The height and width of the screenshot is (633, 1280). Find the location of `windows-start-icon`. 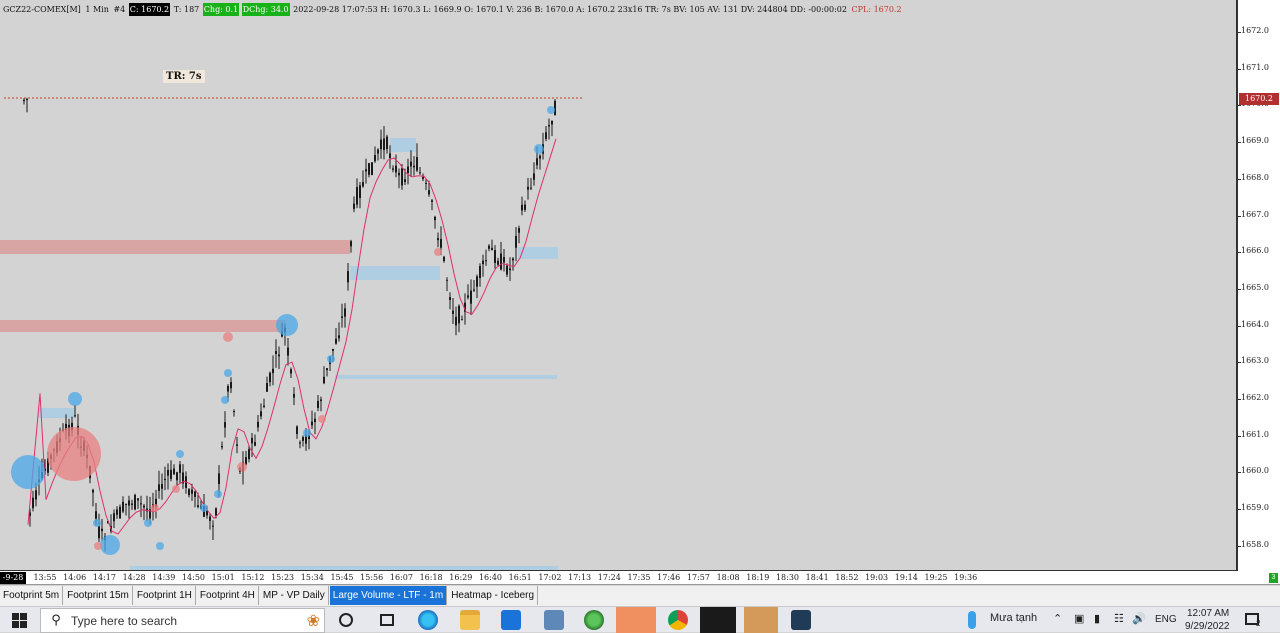

windows-start-icon is located at coordinates (19, 620).